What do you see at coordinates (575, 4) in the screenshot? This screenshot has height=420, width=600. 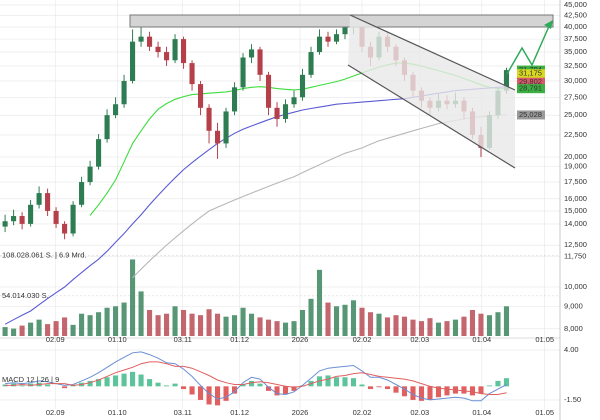 I see `y-tick-label: 45,000` at bounding box center [575, 4].